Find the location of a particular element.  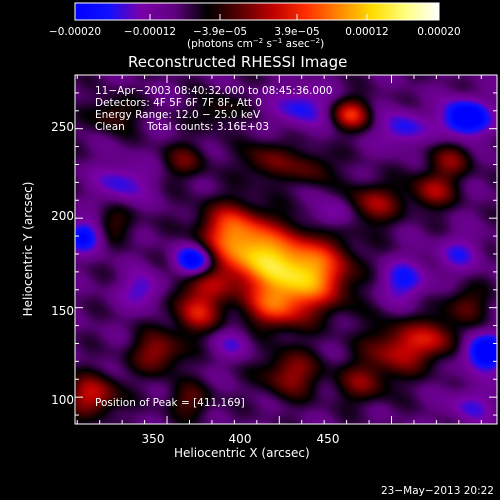

detectors-annotation: Detectors: 4F 5F 6F 7F 8F, Att 0 is located at coordinates (178, 103).